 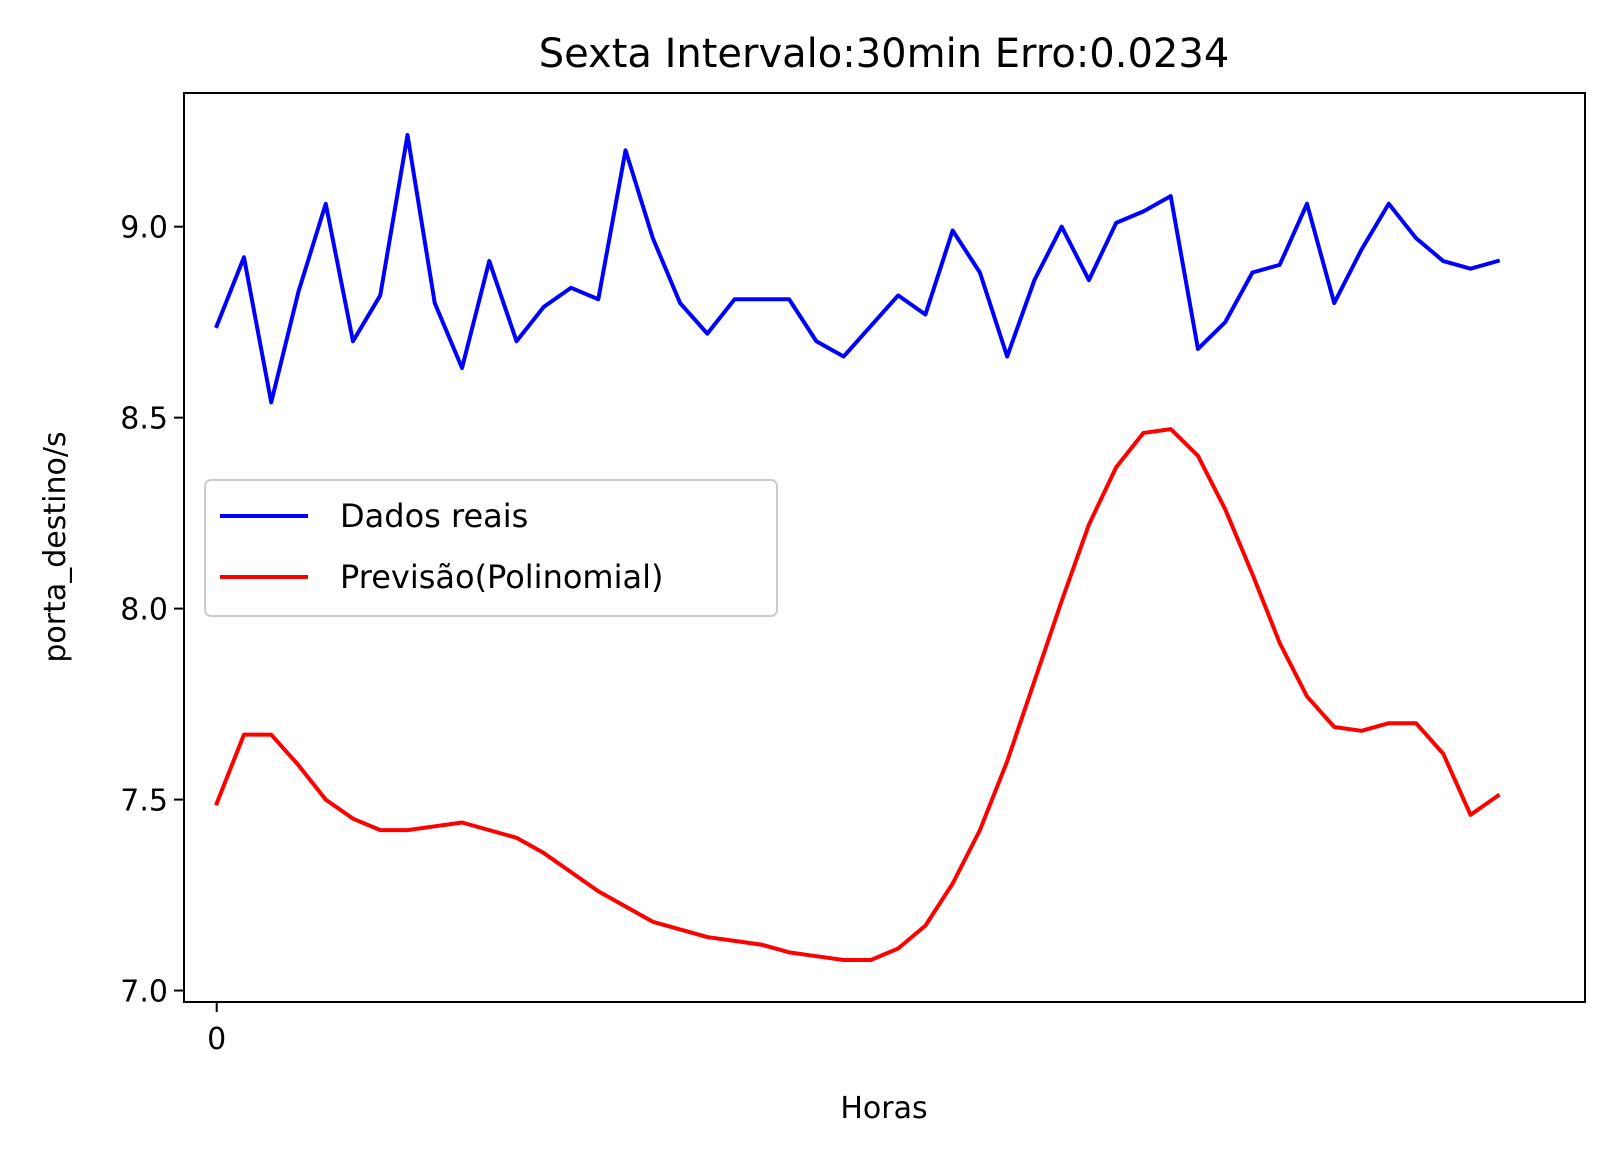 What do you see at coordinates (144, 801) in the screenshot?
I see `y-tick-label: 7.5` at bounding box center [144, 801].